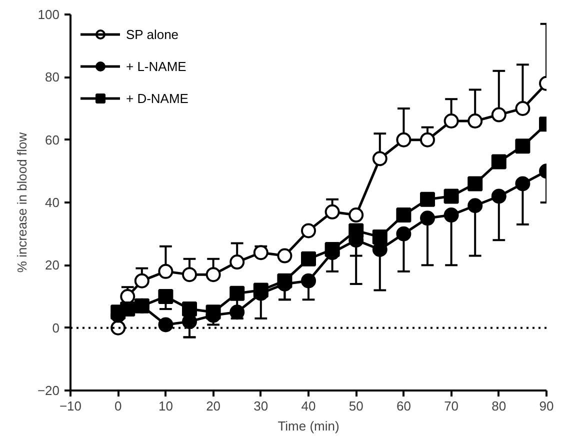  Describe the element at coordinates (22, 202) in the screenshot. I see `y-axis-title: % increase in blood flow` at that location.